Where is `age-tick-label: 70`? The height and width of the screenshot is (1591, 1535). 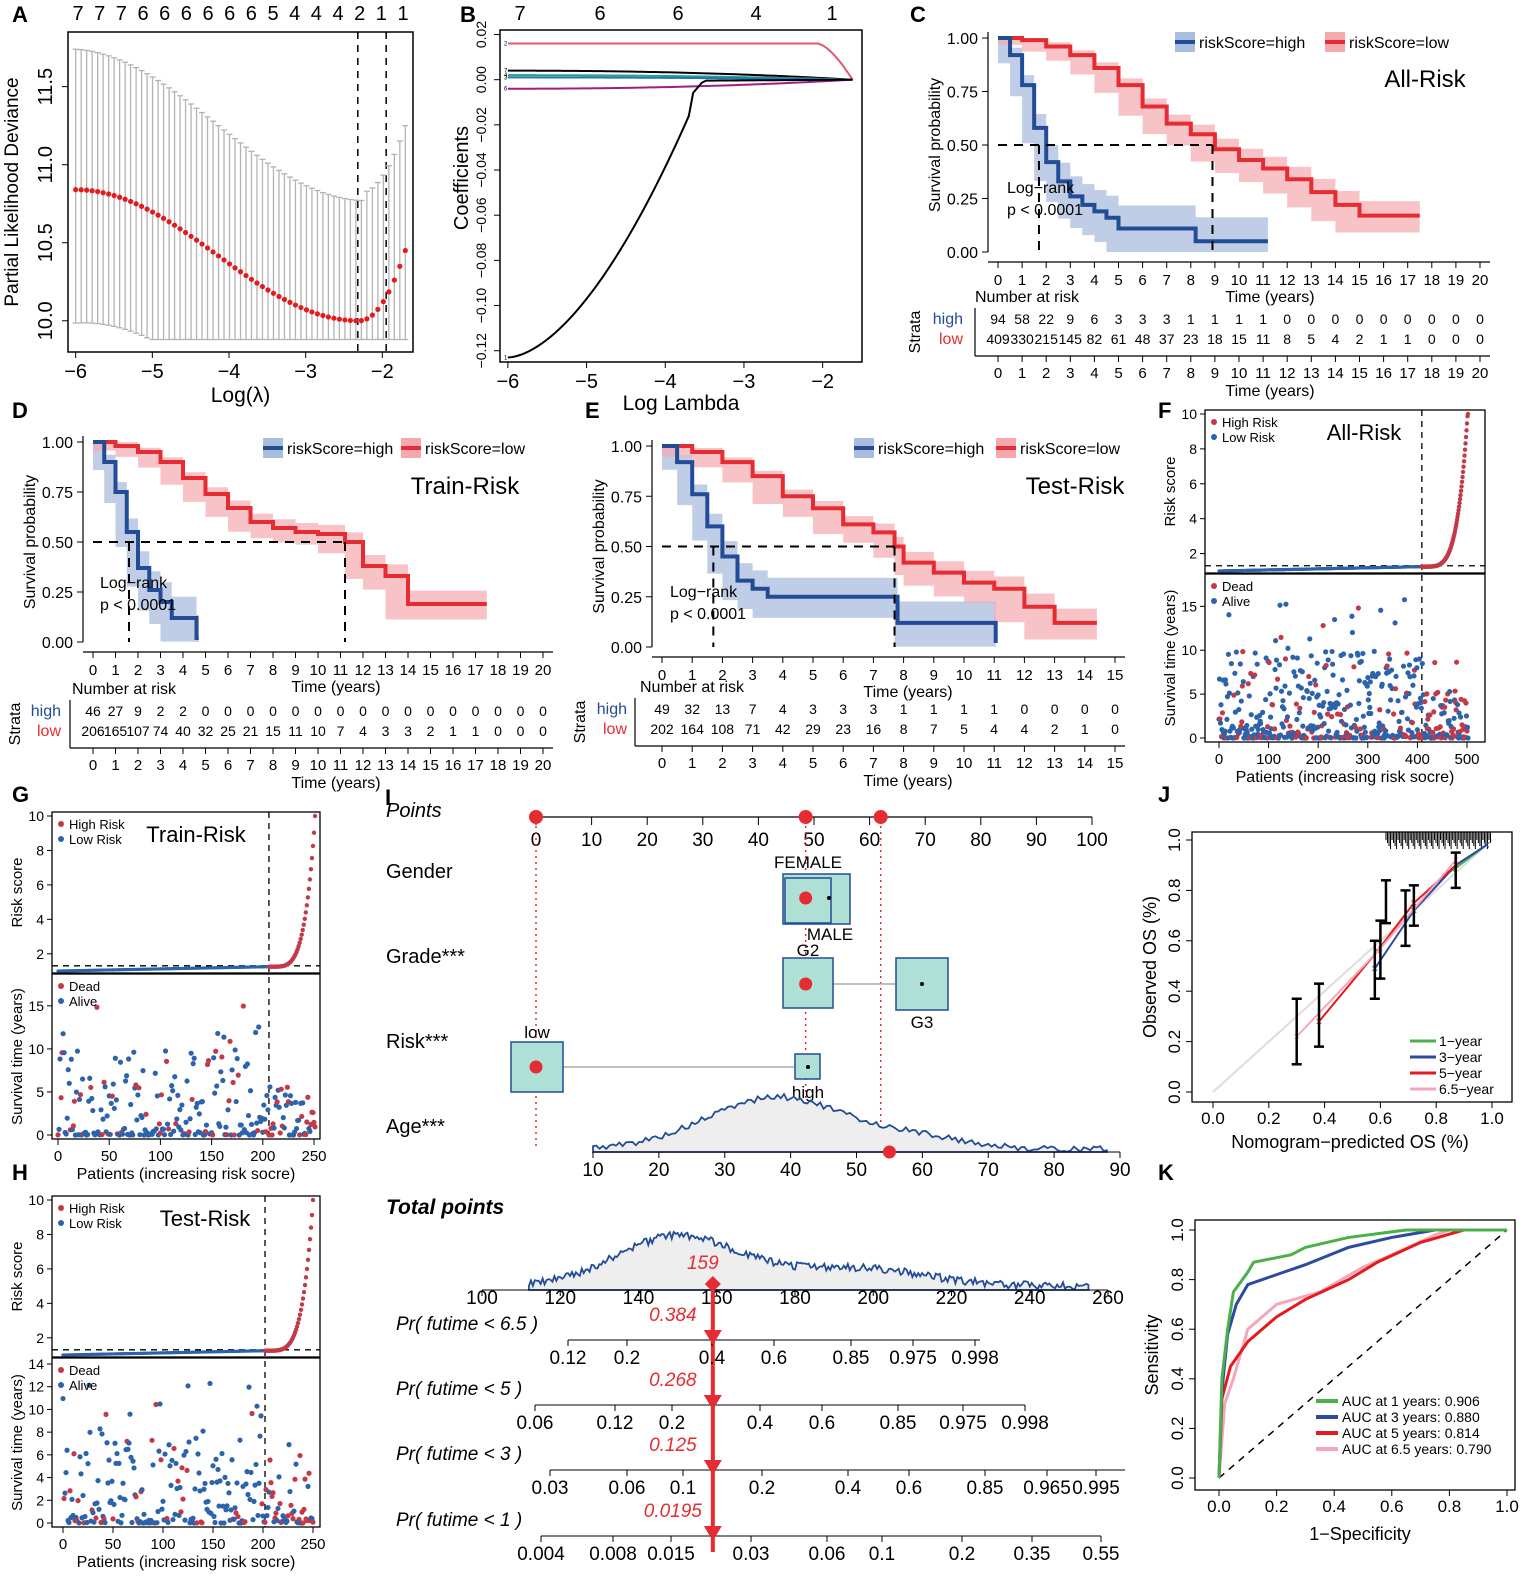
age-tick-label: 70 is located at coordinates (988, 1170).